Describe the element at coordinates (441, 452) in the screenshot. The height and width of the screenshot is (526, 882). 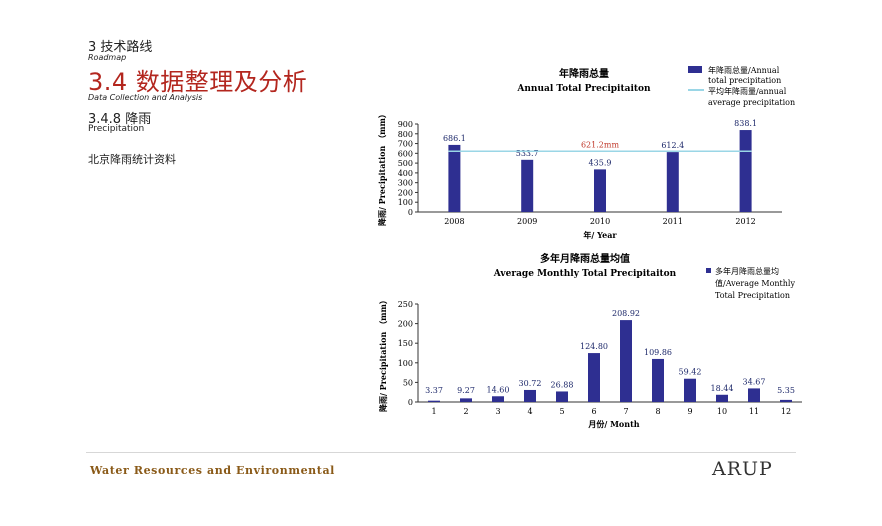
I see `footer-divider` at that location.